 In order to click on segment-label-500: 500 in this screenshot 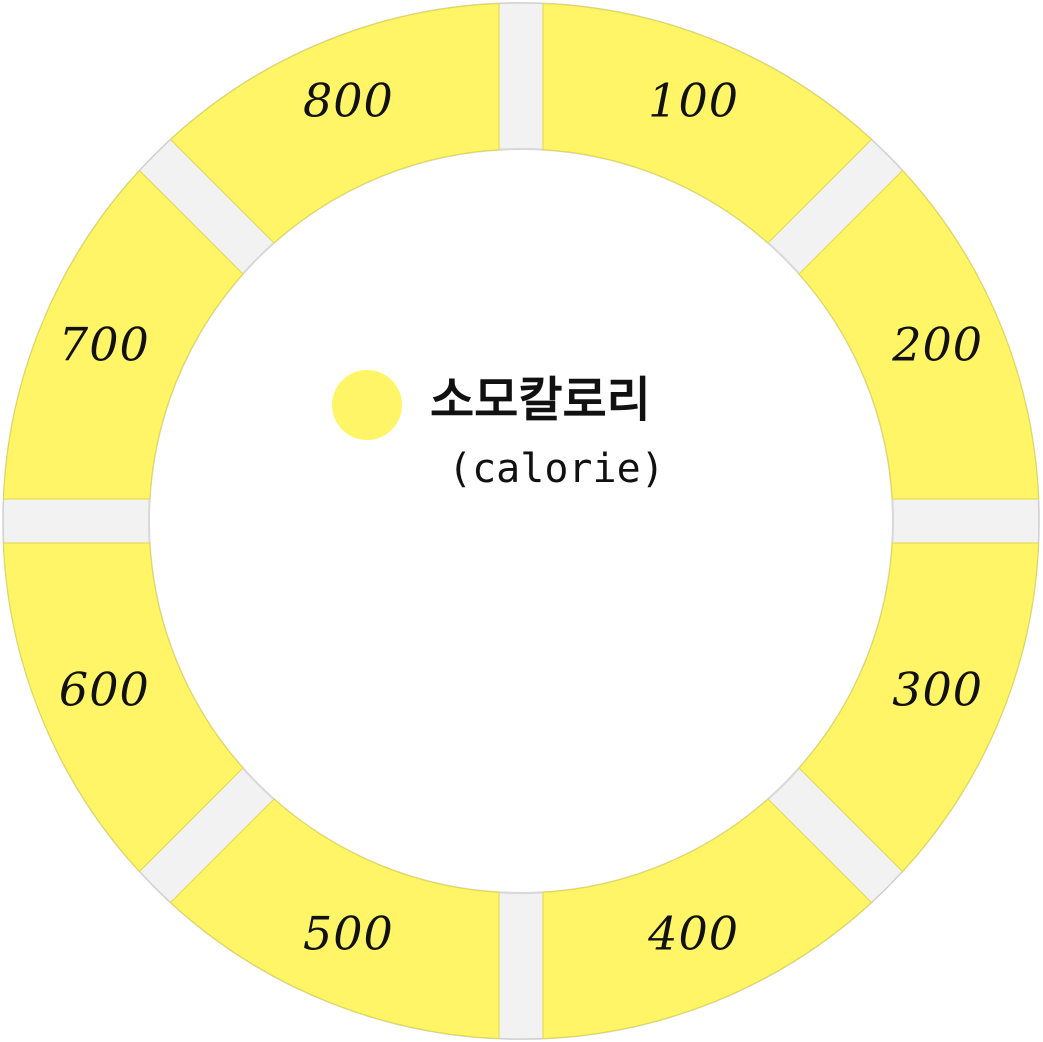, I will do `click(348, 934)`.